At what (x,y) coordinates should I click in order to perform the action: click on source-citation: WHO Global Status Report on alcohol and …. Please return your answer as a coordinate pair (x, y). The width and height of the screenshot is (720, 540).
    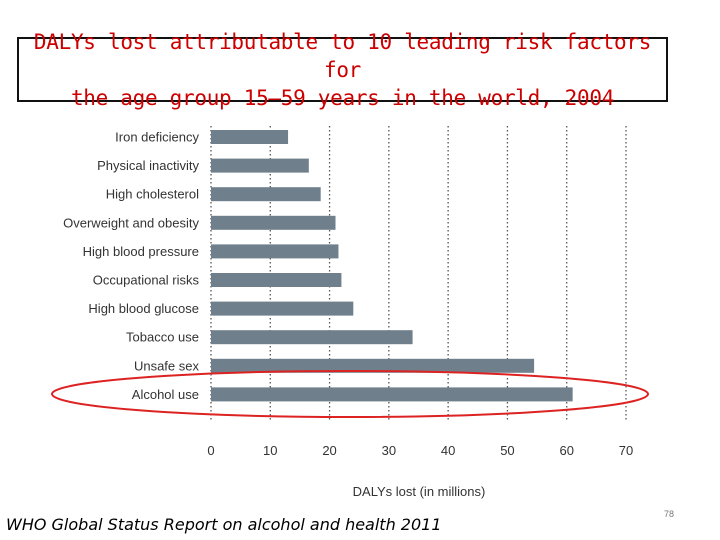
    Looking at the image, I should click on (224, 524).